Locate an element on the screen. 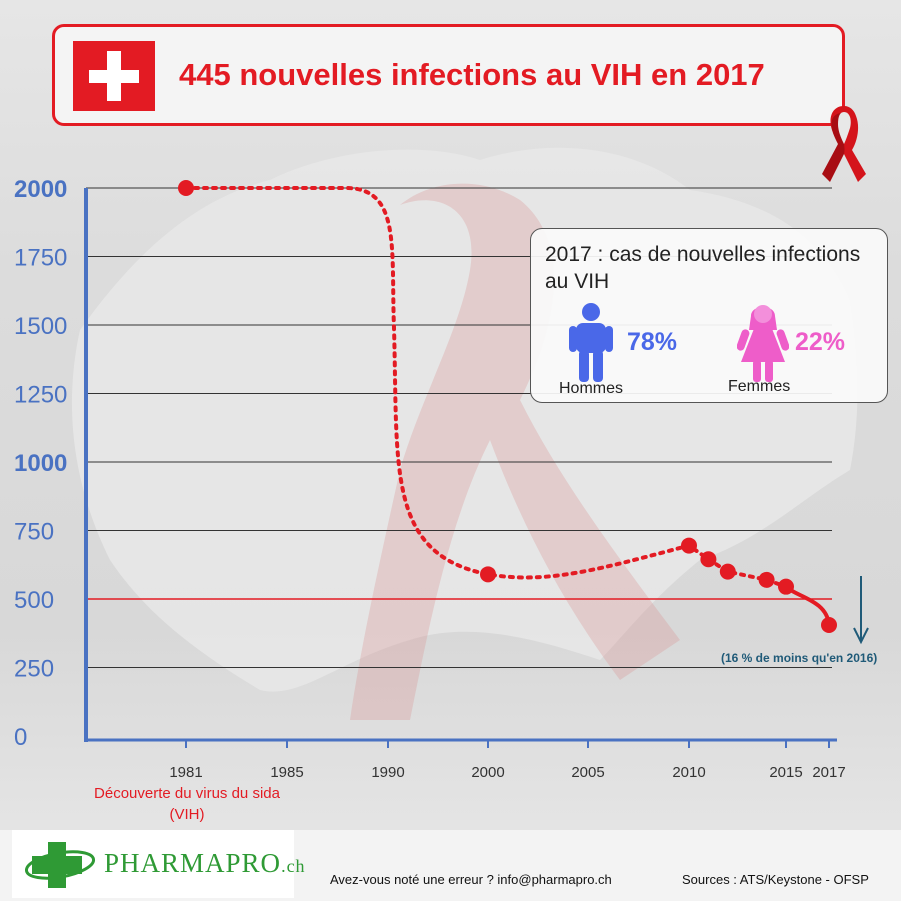 The width and height of the screenshot is (901, 901). y-tick-label: 750 is located at coordinates (34, 532).